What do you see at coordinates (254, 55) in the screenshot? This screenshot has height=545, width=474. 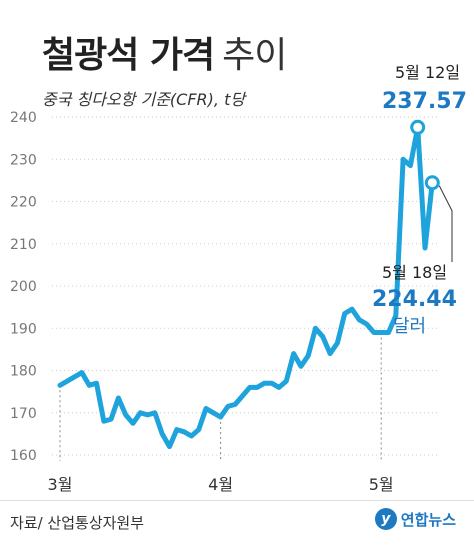 I see `title-light: 추이` at bounding box center [254, 55].